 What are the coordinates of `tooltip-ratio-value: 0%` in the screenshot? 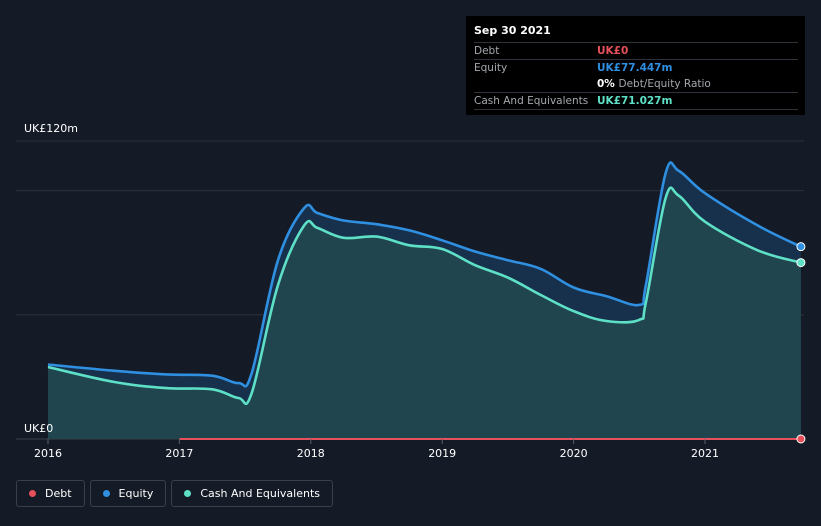 It's located at (606, 84).